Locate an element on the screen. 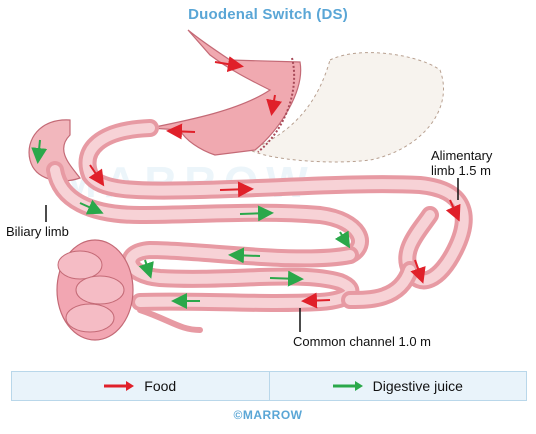  colon is located at coordinates (129, 290).